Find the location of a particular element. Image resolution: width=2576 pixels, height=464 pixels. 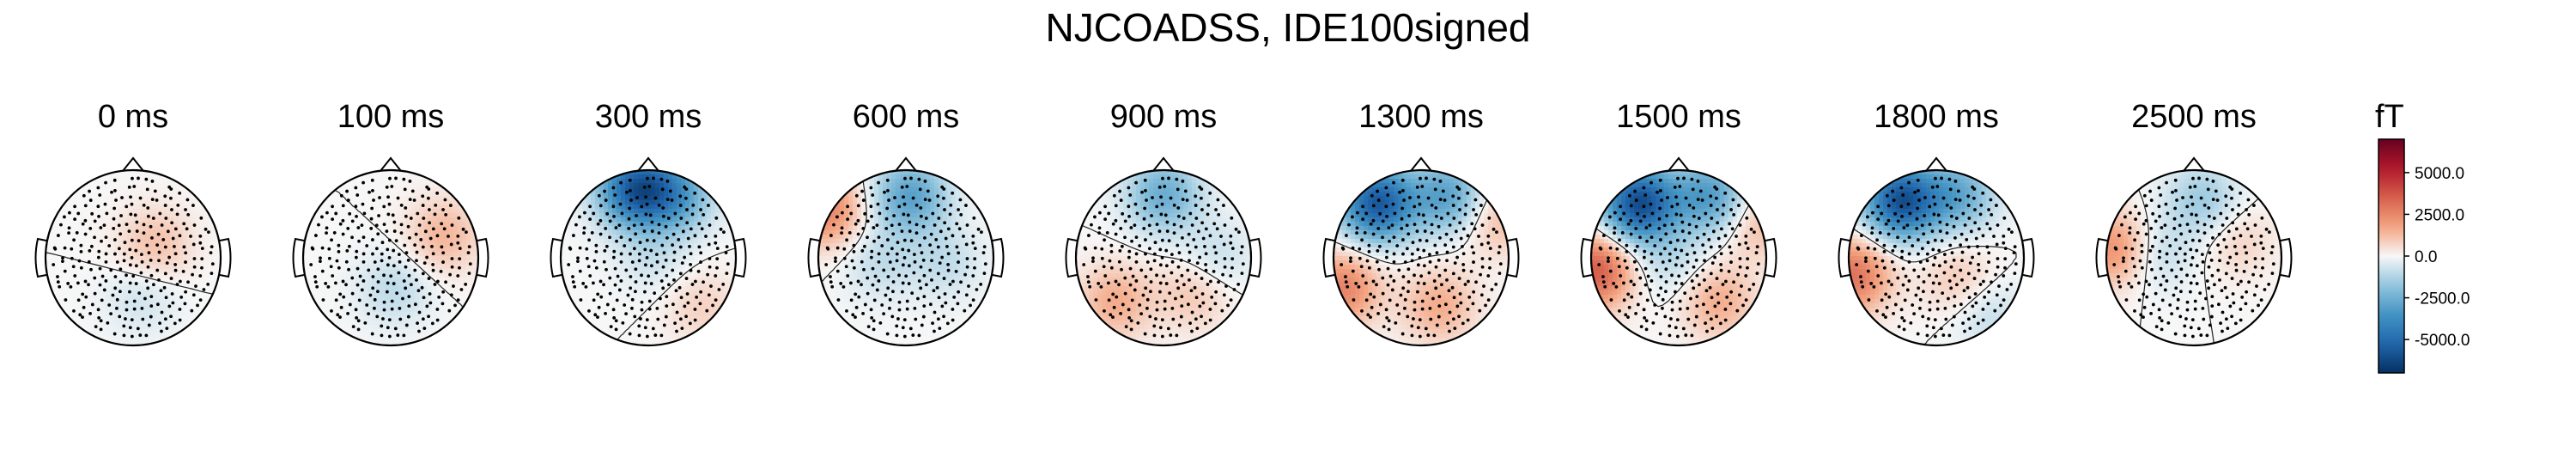

figure-title: NJCOADSS, IDE100signed is located at coordinates (1288, 27).